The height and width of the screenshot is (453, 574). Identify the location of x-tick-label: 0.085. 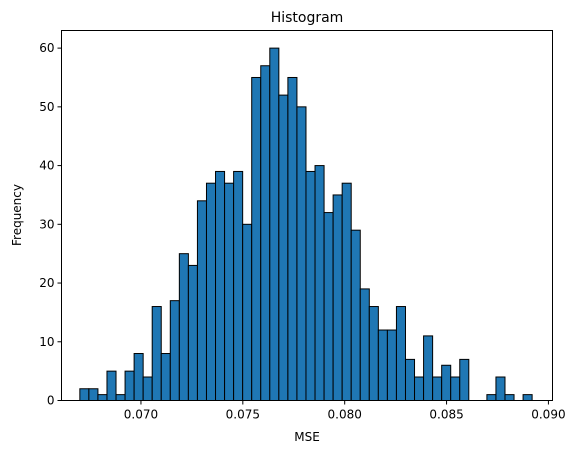
(446, 415).